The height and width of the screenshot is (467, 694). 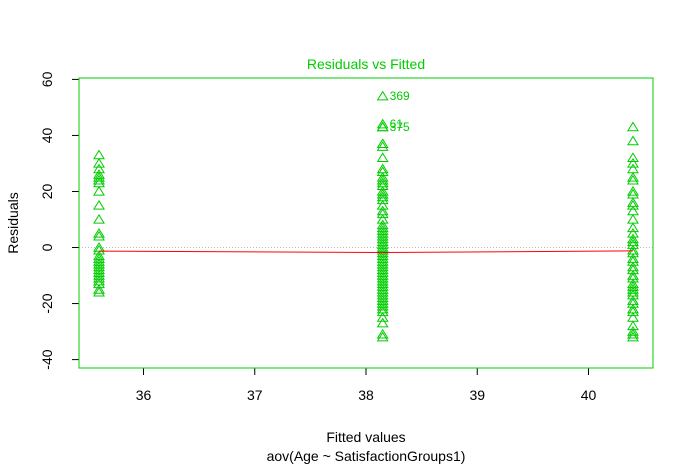 I want to click on chart-title: Residuals vs Fitted, so click(x=366, y=64).